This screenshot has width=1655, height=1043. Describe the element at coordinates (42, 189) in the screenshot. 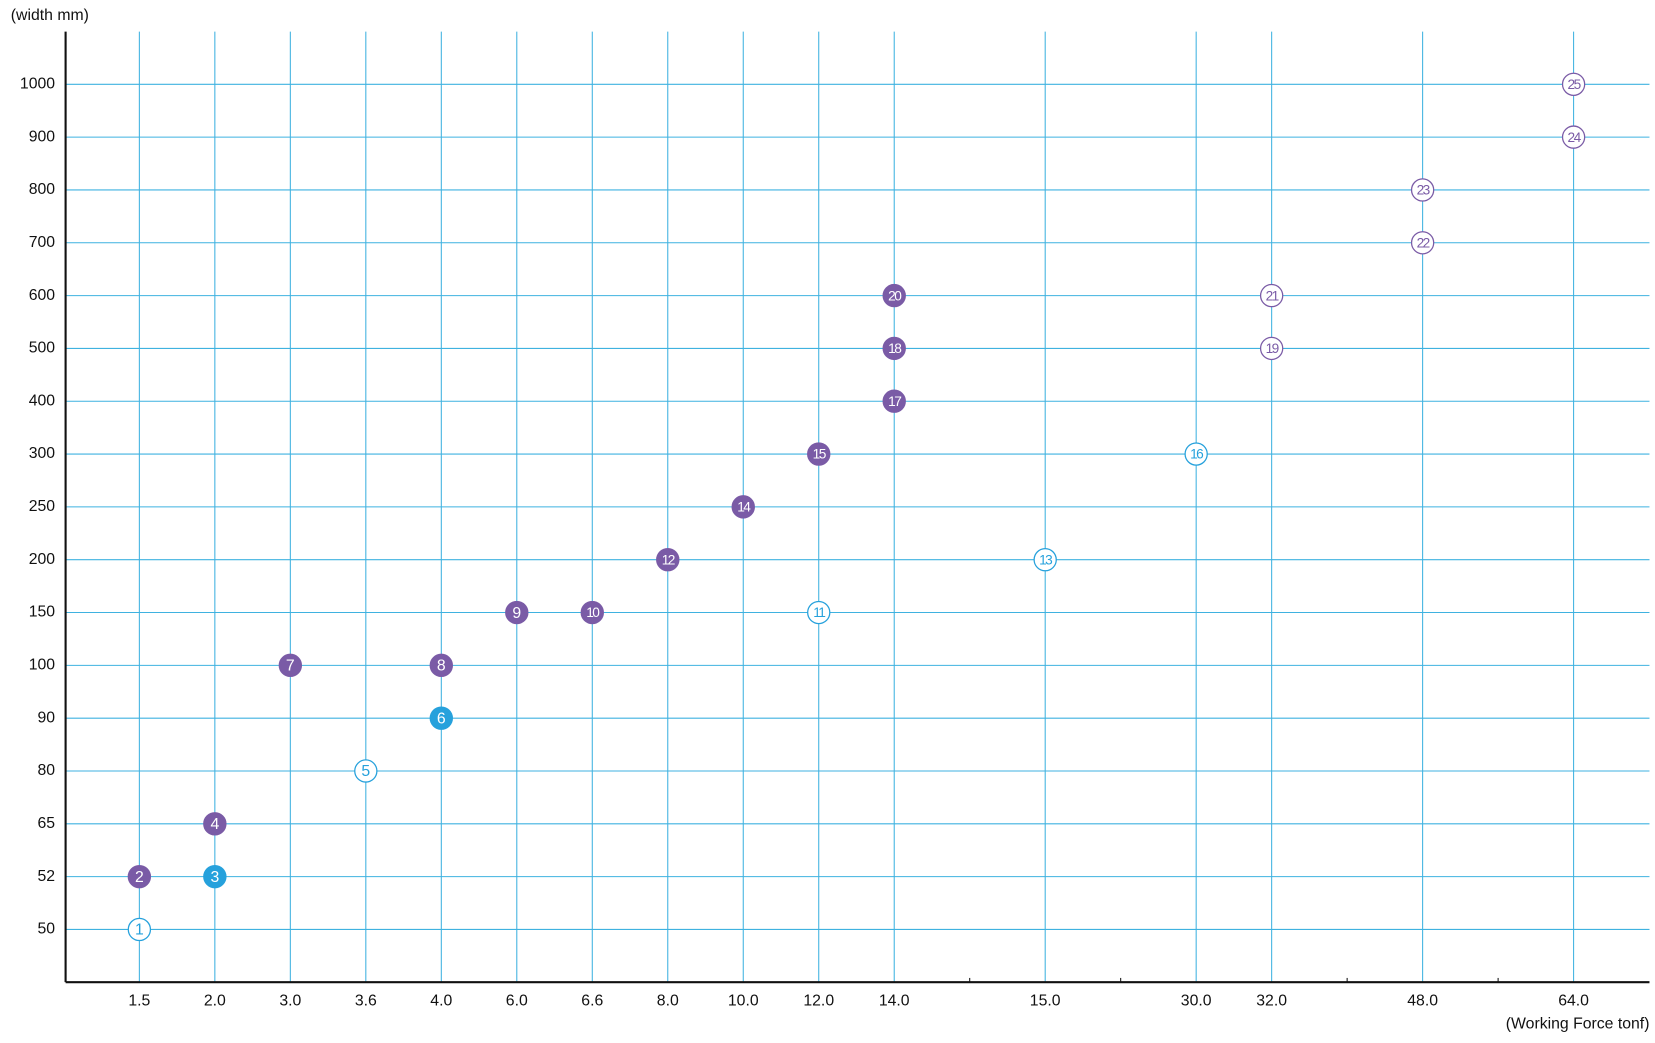

I see `y-tick-label: 800` at that location.